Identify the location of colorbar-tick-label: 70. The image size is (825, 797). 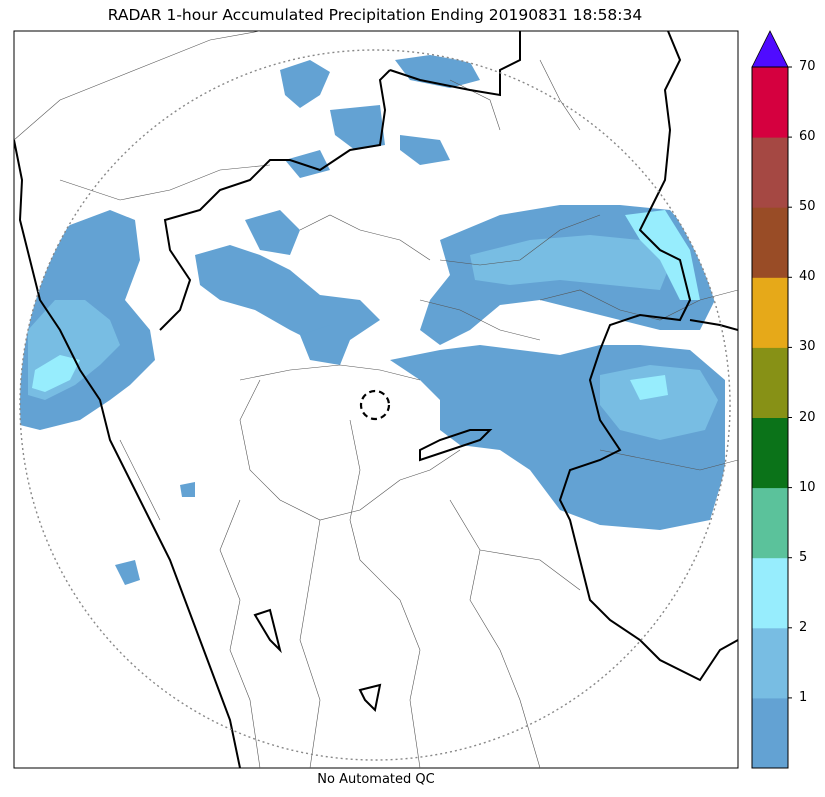
(807, 66).